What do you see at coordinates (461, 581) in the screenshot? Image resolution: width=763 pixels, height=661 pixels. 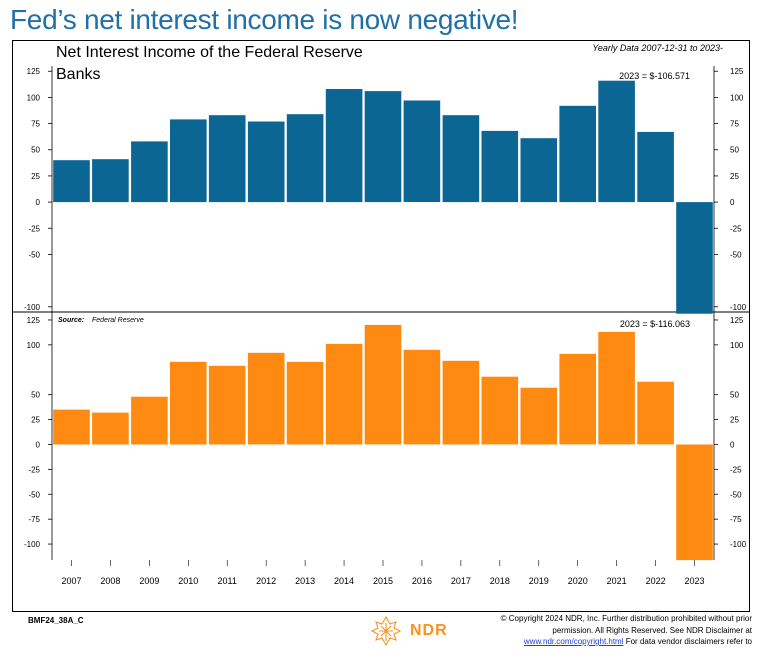 I see `x-tick-label-2017: 2017` at bounding box center [461, 581].